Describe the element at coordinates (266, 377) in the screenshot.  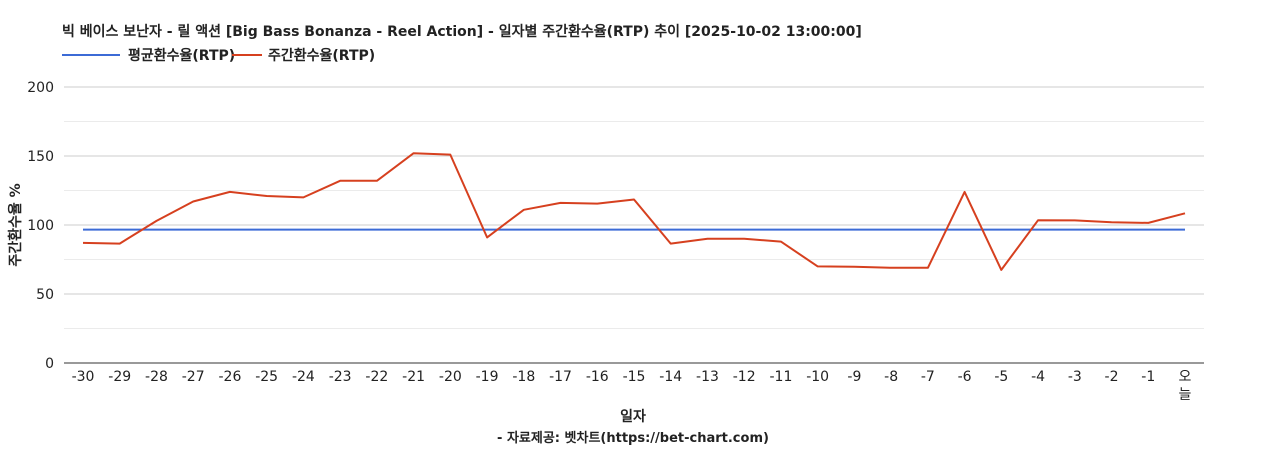
I see `x-tick-label: -25` at that location.